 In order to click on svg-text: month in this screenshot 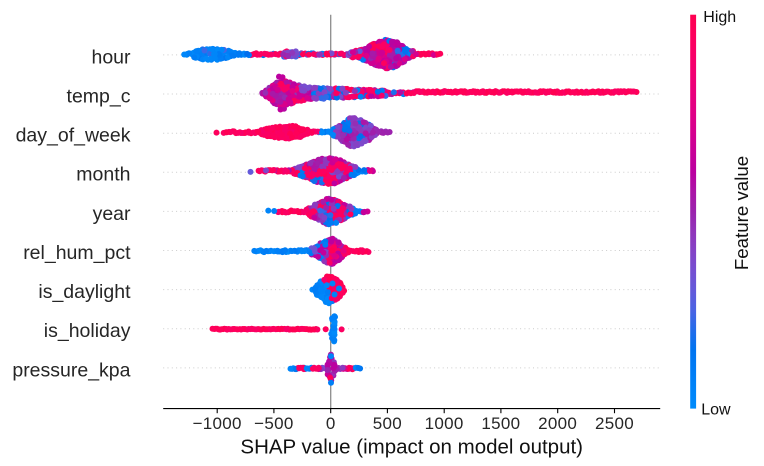, I will do `click(103, 175)`.